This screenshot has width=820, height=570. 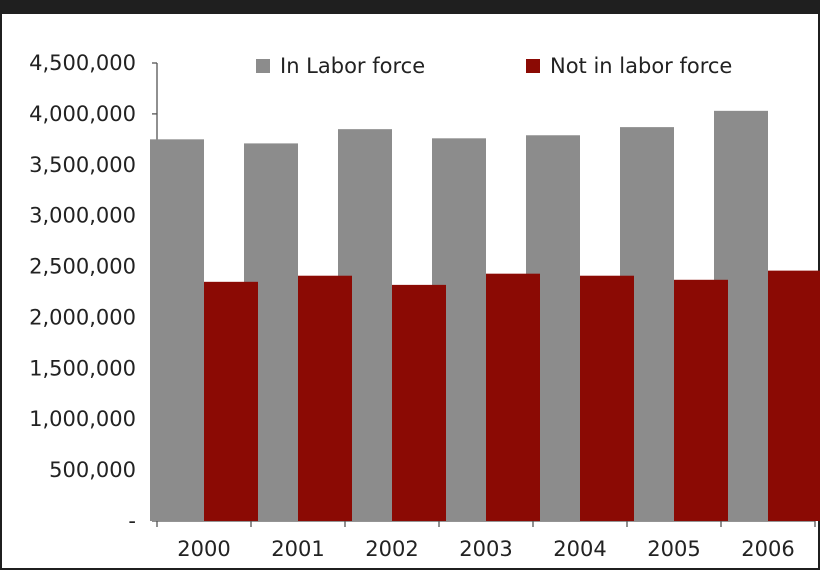 What do you see at coordinates (391, 549) in the screenshot?
I see `x-tick-label: 2002` at bounding box center [391, 549].